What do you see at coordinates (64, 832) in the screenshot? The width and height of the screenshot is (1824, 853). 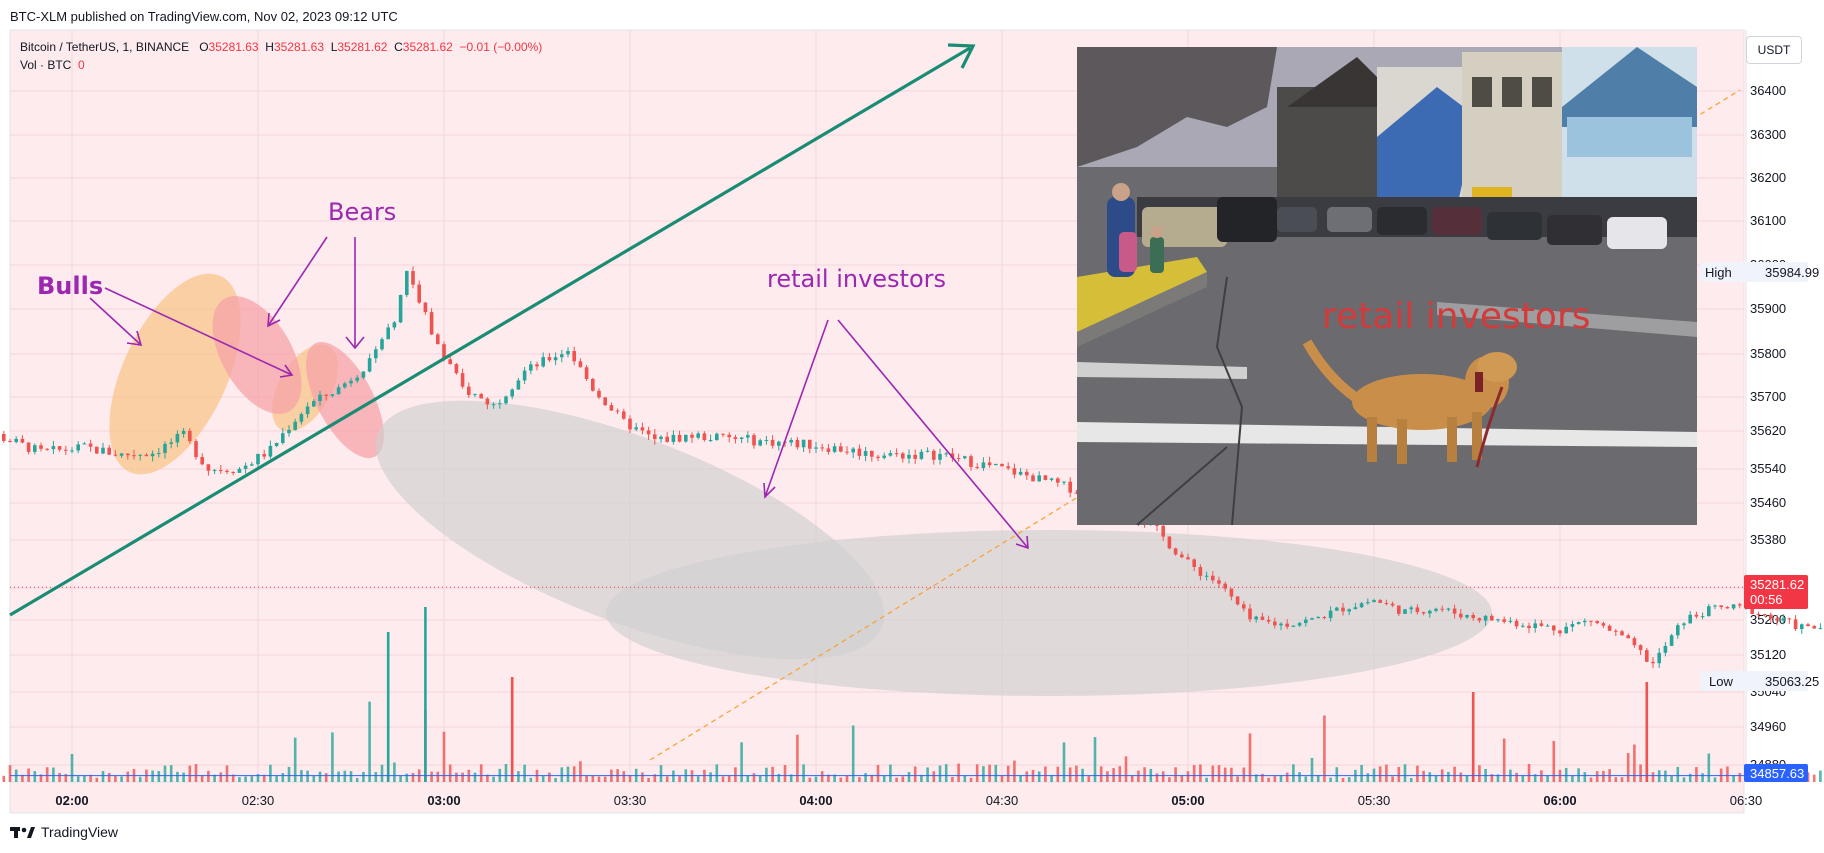 I see `tradingview-logo: TradingView` at bounding box center [64, 832].